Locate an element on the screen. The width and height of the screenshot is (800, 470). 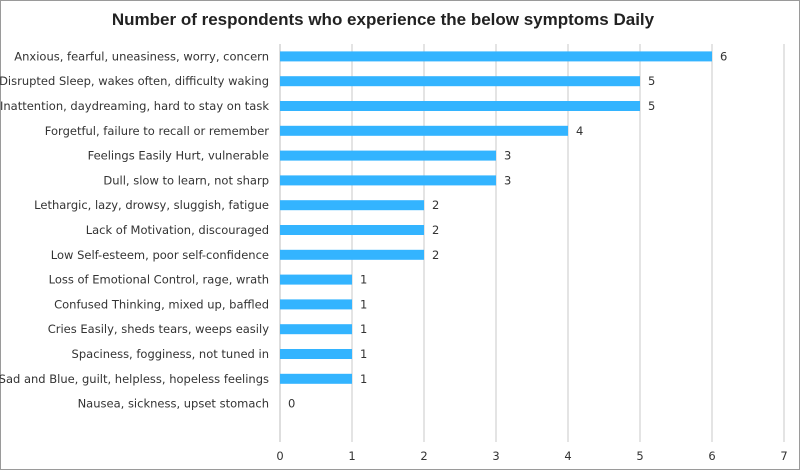
category-label: Dull, slow to learn, not sharp is located at coordinates (186, 180).